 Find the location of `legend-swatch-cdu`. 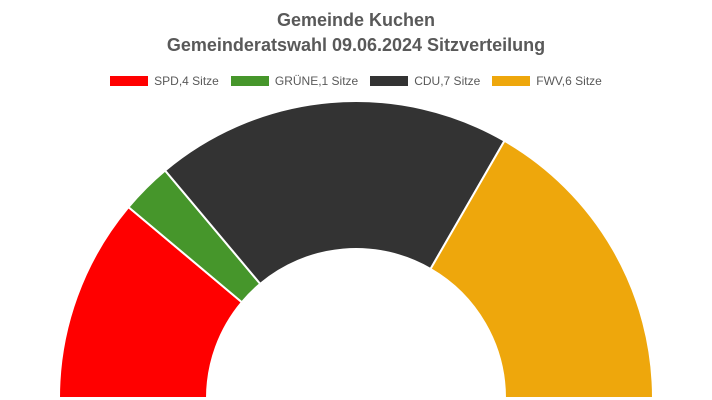

legend-swatch-cdu is located at coordinates (389, 81).